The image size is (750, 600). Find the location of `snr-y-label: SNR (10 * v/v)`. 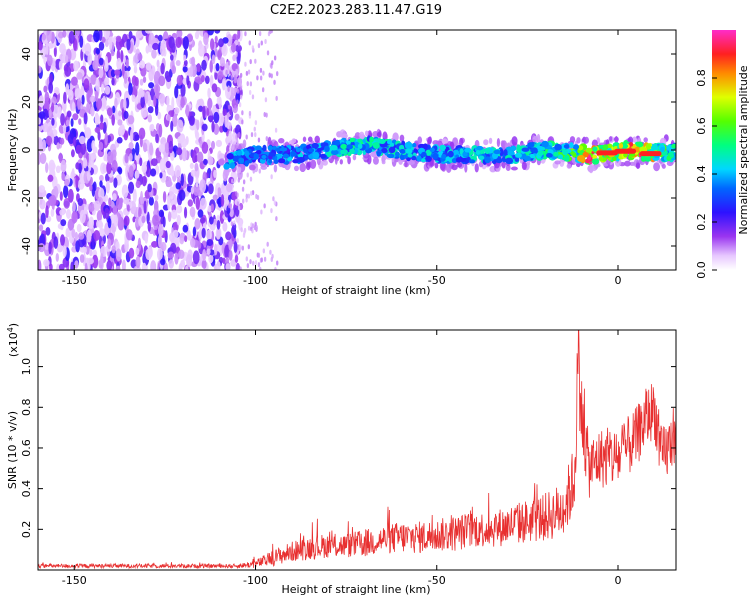

snr-y-label: SNR (10 * v/v) is located at coordinates (12, 450).